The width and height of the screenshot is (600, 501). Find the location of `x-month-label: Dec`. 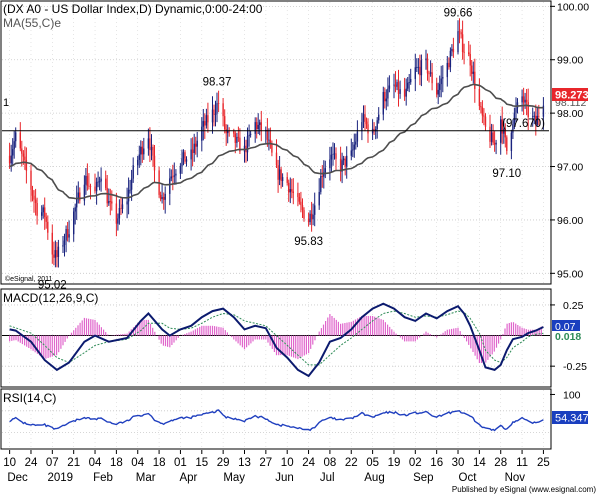

x-month-label: Dec is located at coordinates (17, 478).